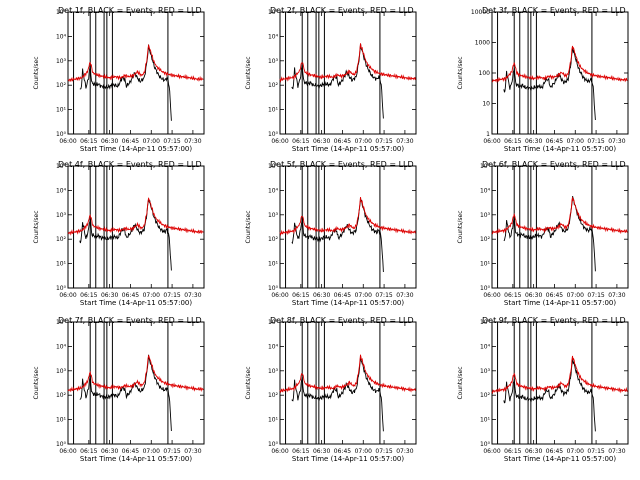  What do you see at coordinates (482, 43) in the screenshot?
I see `y-tick-label: 1000` at bounding box center [482, 43].